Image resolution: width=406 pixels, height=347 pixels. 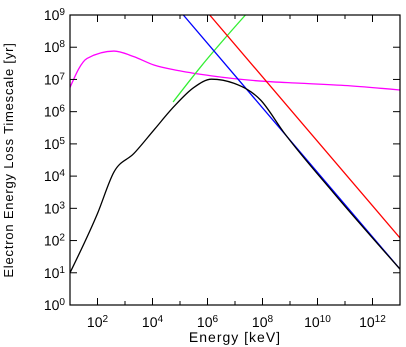 I want to click on y-axis-title: Electron Energy Loss Timescale [yr], so click(x=8, y=160).